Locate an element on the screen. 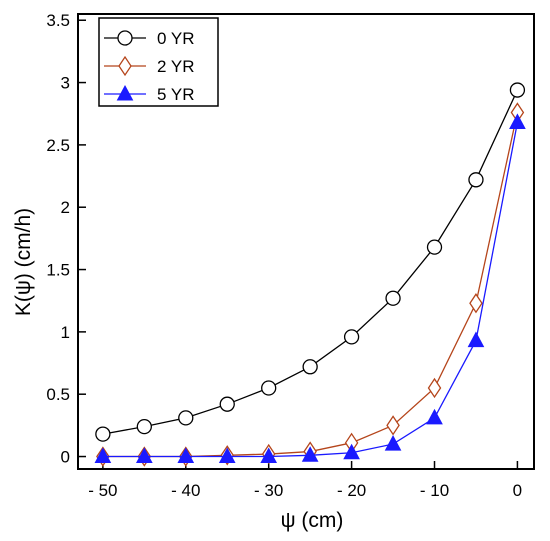 The height and width of the screenshot is (541, 550). x-tick-label: - 40 is located at coordinates (185, 490).